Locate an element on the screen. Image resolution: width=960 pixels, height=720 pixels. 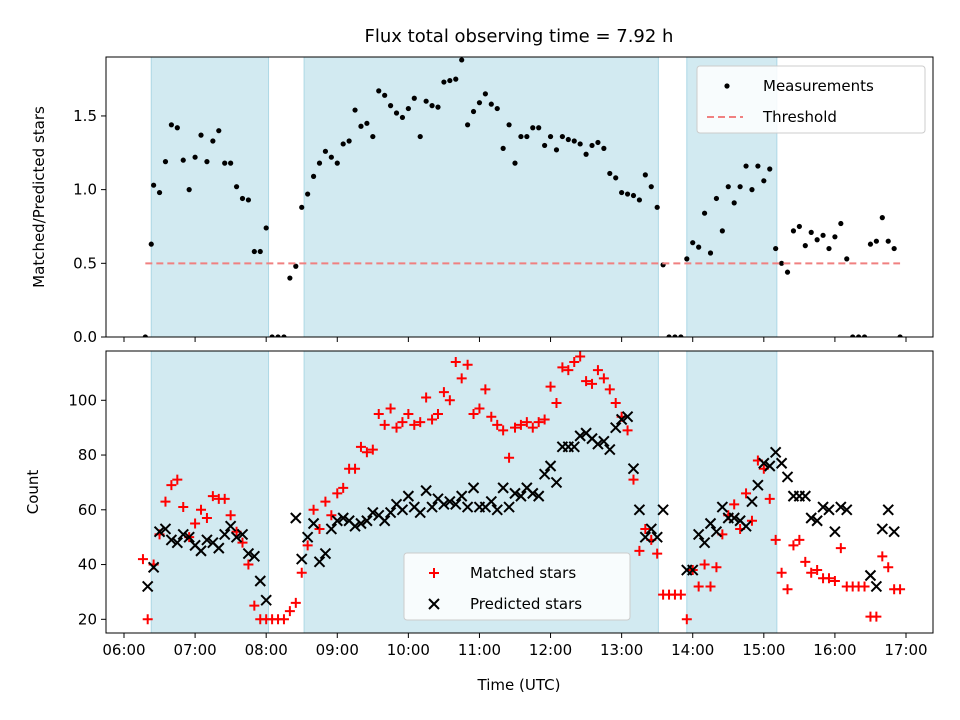
x-tick-label: 10:00 is located at coordinates (408, 650).